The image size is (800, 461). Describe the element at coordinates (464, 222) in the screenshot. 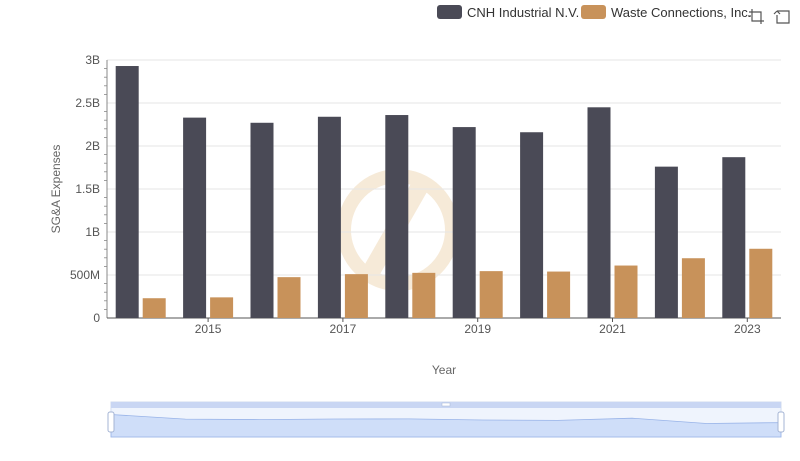

I see `bar-cnh-2019` at that location.